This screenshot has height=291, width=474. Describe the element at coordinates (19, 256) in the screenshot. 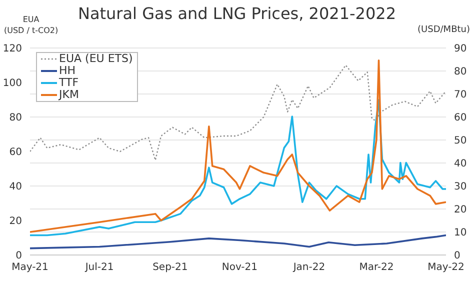

I see `y-tick-label: 0` at that location.